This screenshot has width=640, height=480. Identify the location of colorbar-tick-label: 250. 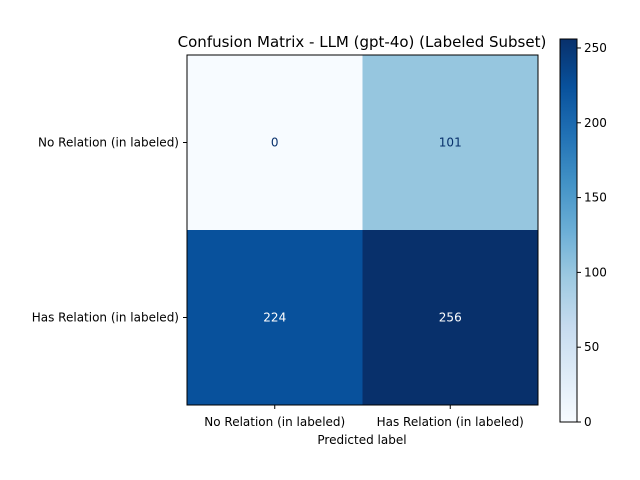
(595, 48).